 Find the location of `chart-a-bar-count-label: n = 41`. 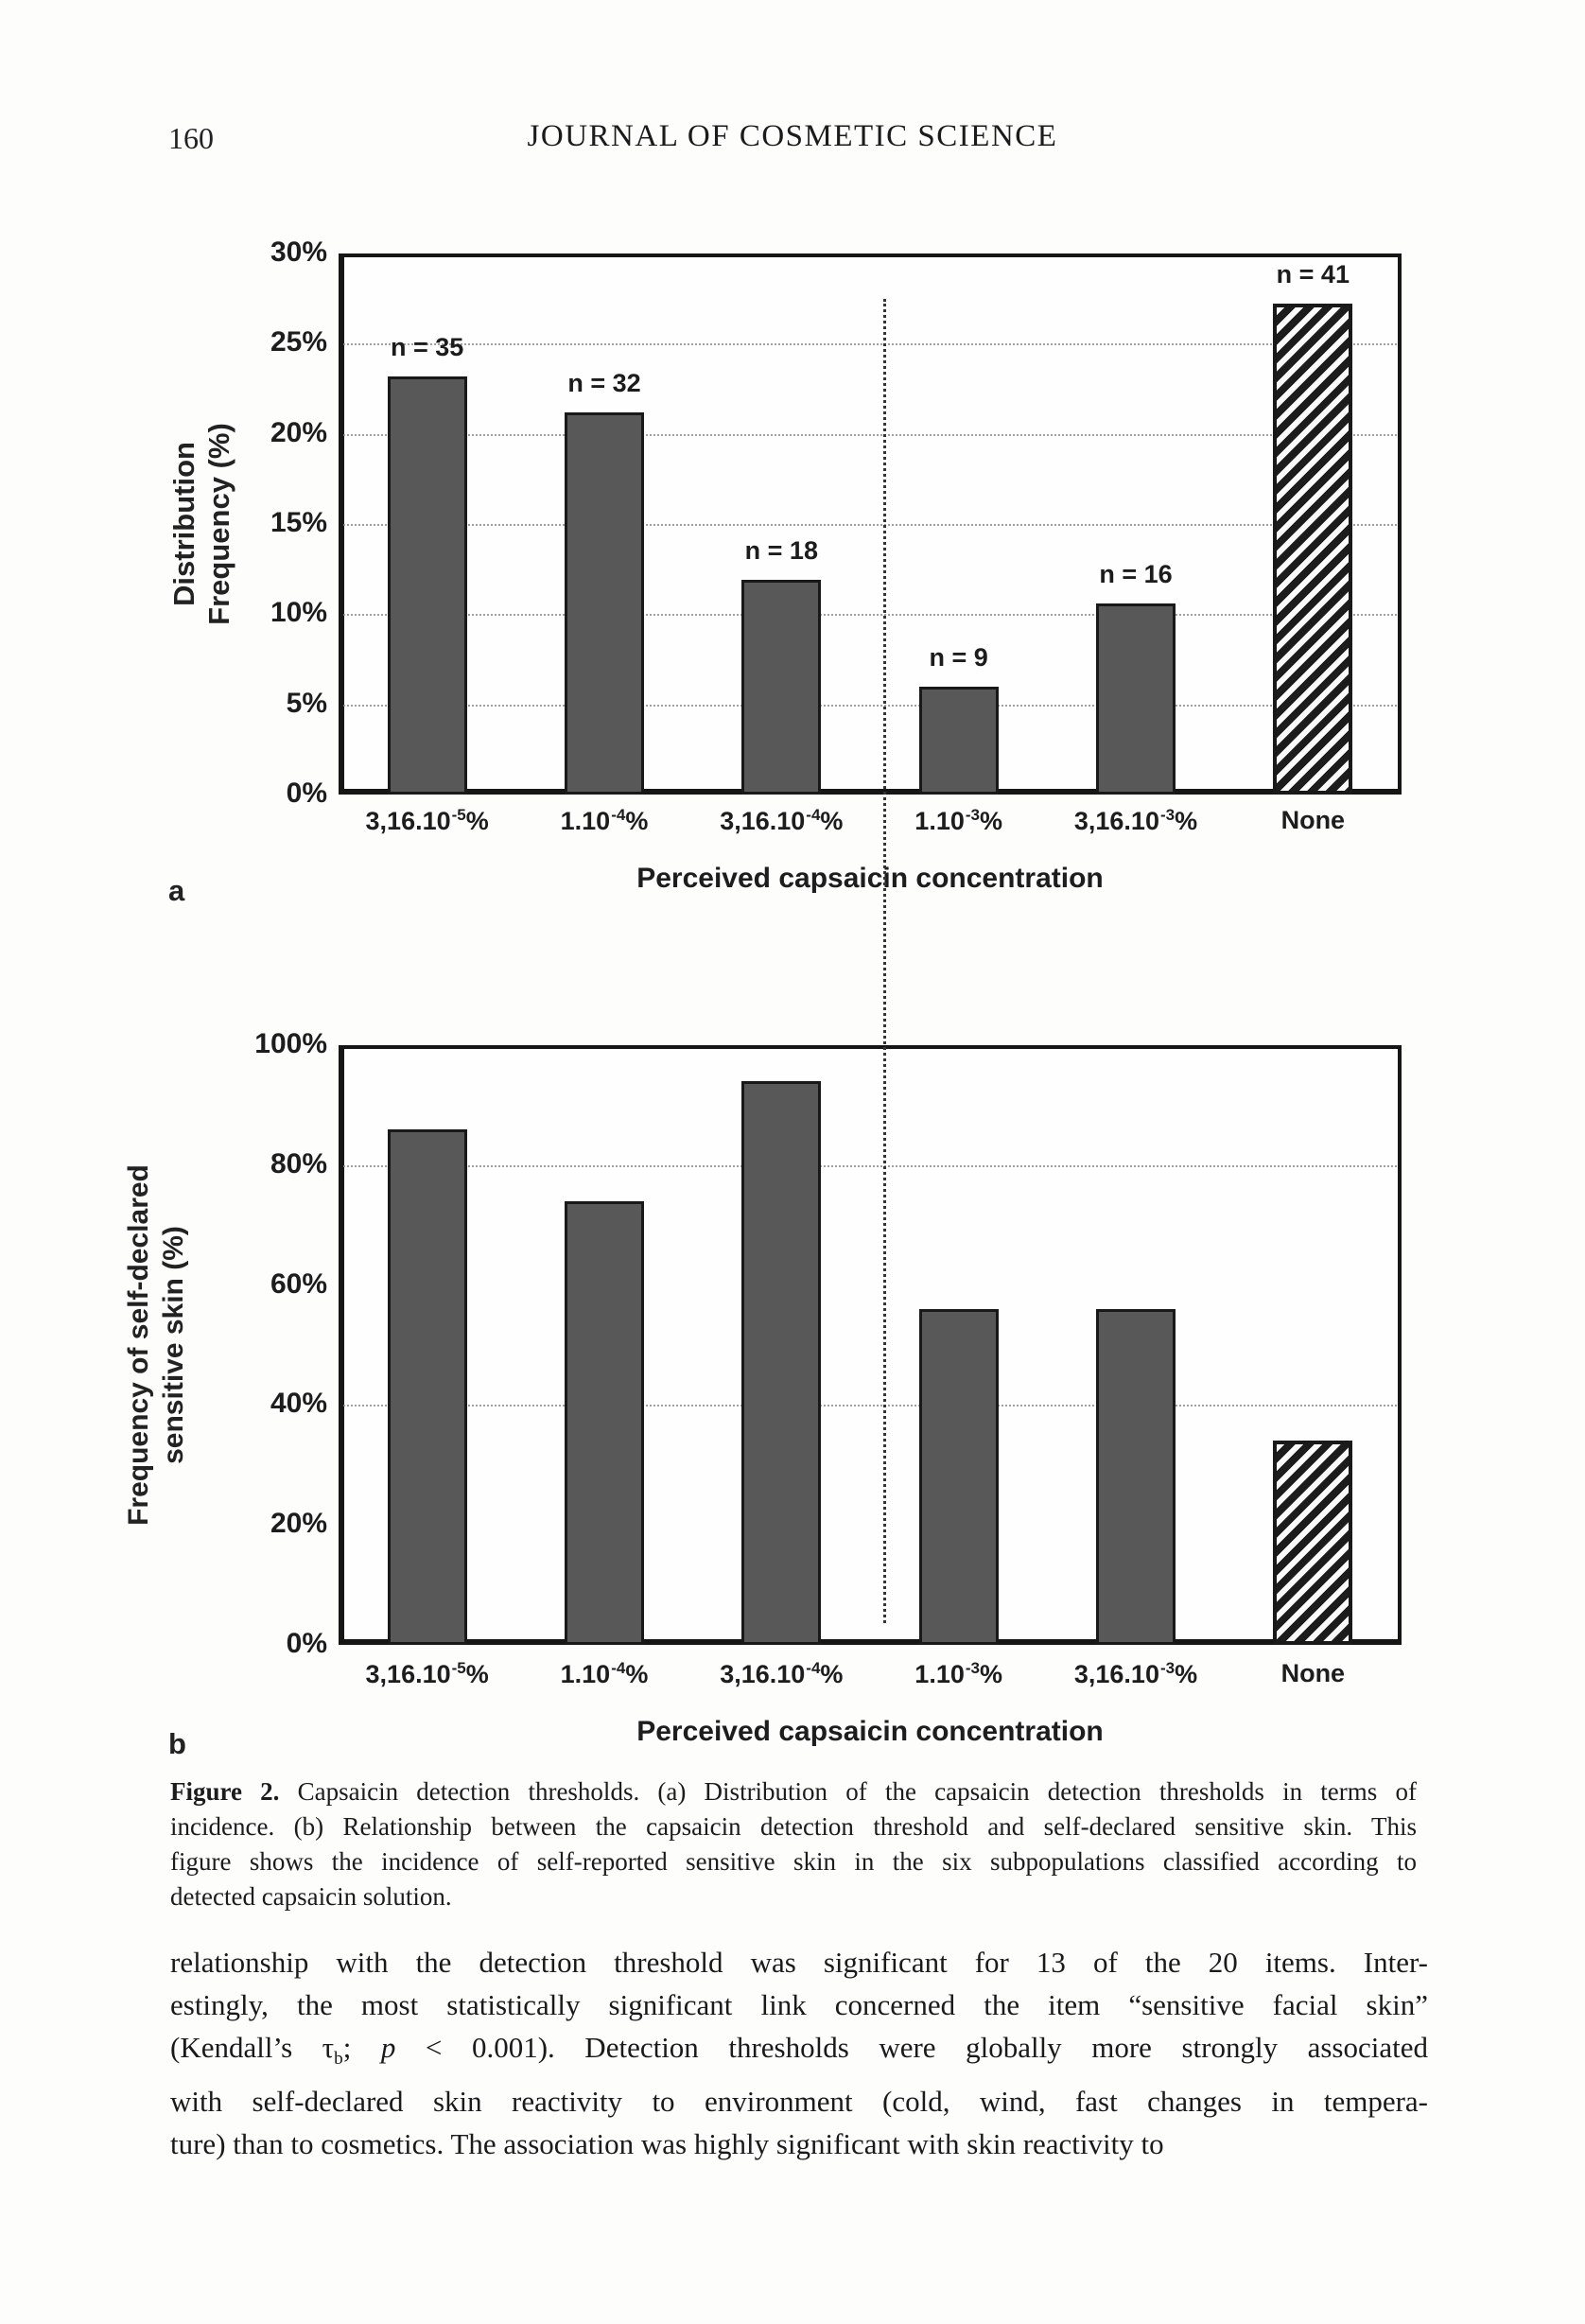

chart-a-bar-count-label: n = 41 is located at coordinates (1313, 274).